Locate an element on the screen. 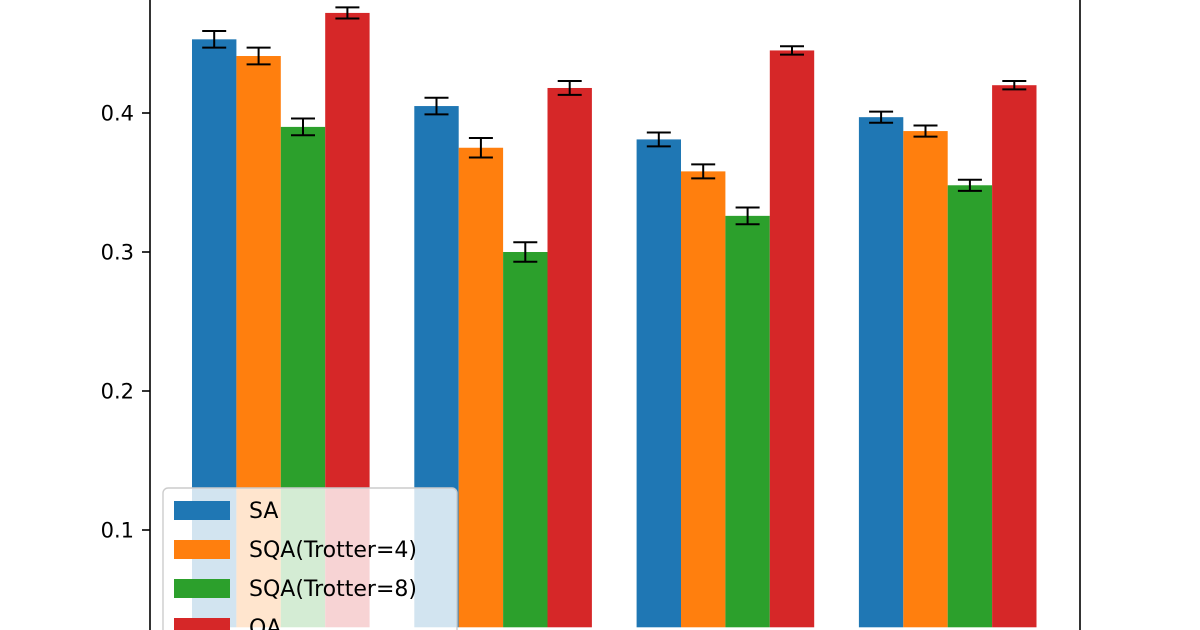 This screenshot has height=630, width=1200. legend-label: SQA(Trotter=4) is located at coordinates (333, 550).